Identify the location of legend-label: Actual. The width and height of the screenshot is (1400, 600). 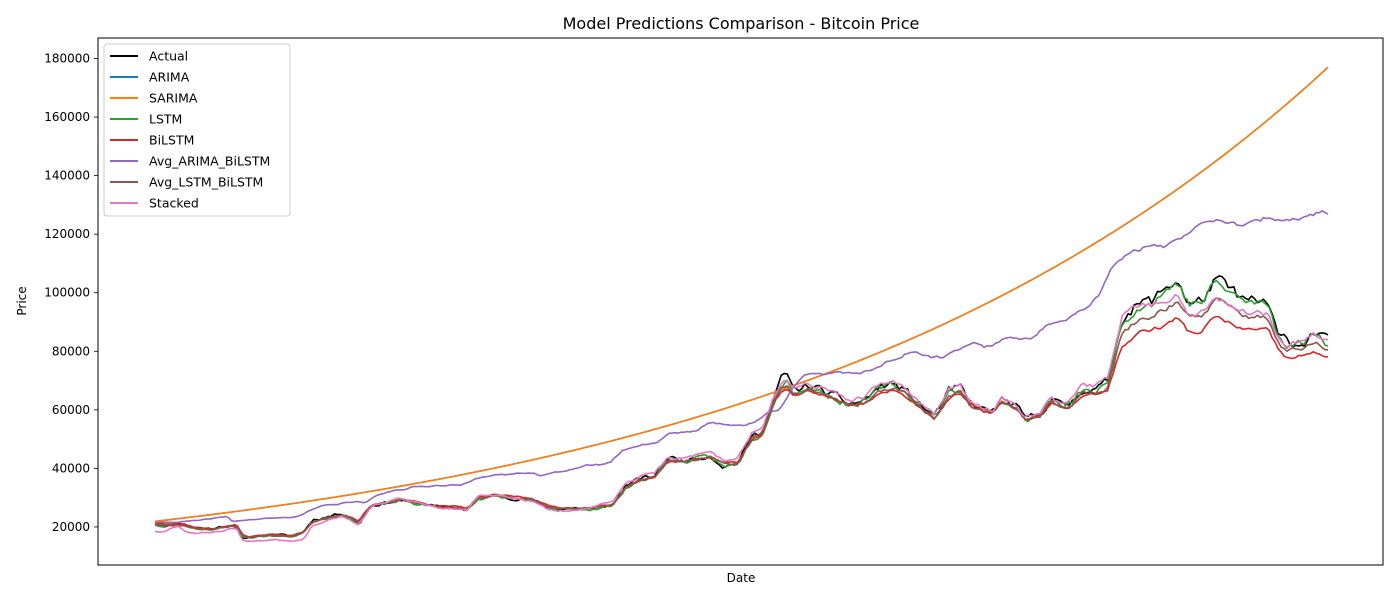
(168, 56).